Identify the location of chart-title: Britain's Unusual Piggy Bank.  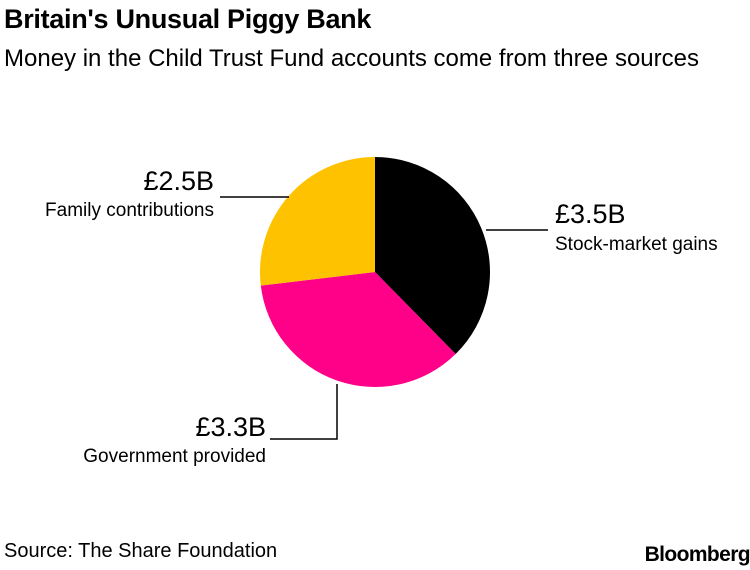
(188, 19).